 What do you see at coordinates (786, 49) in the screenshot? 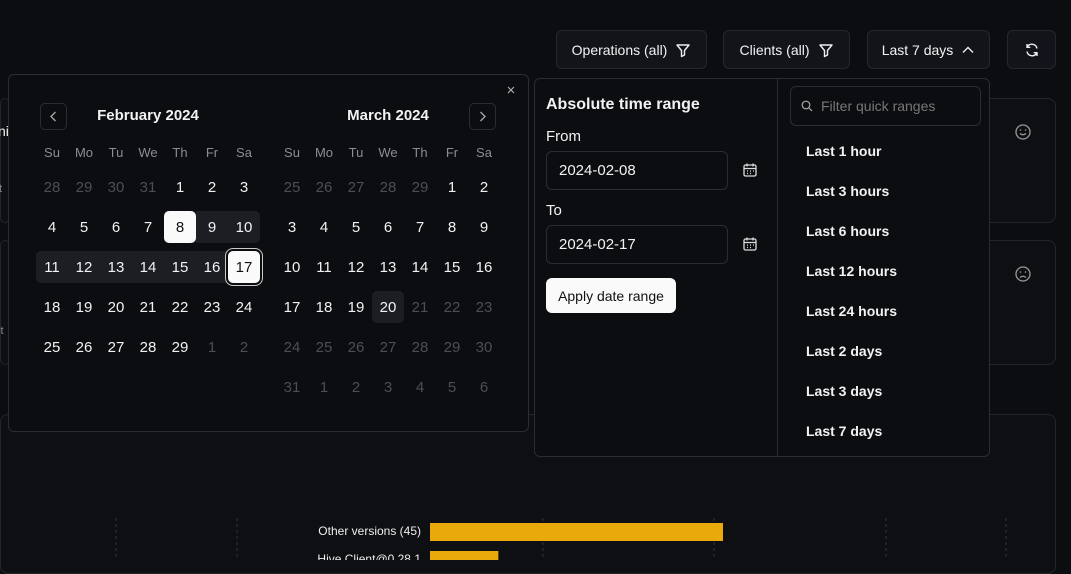
I see `clients-filter: Clients (all)` at bounding box center [786, 49].